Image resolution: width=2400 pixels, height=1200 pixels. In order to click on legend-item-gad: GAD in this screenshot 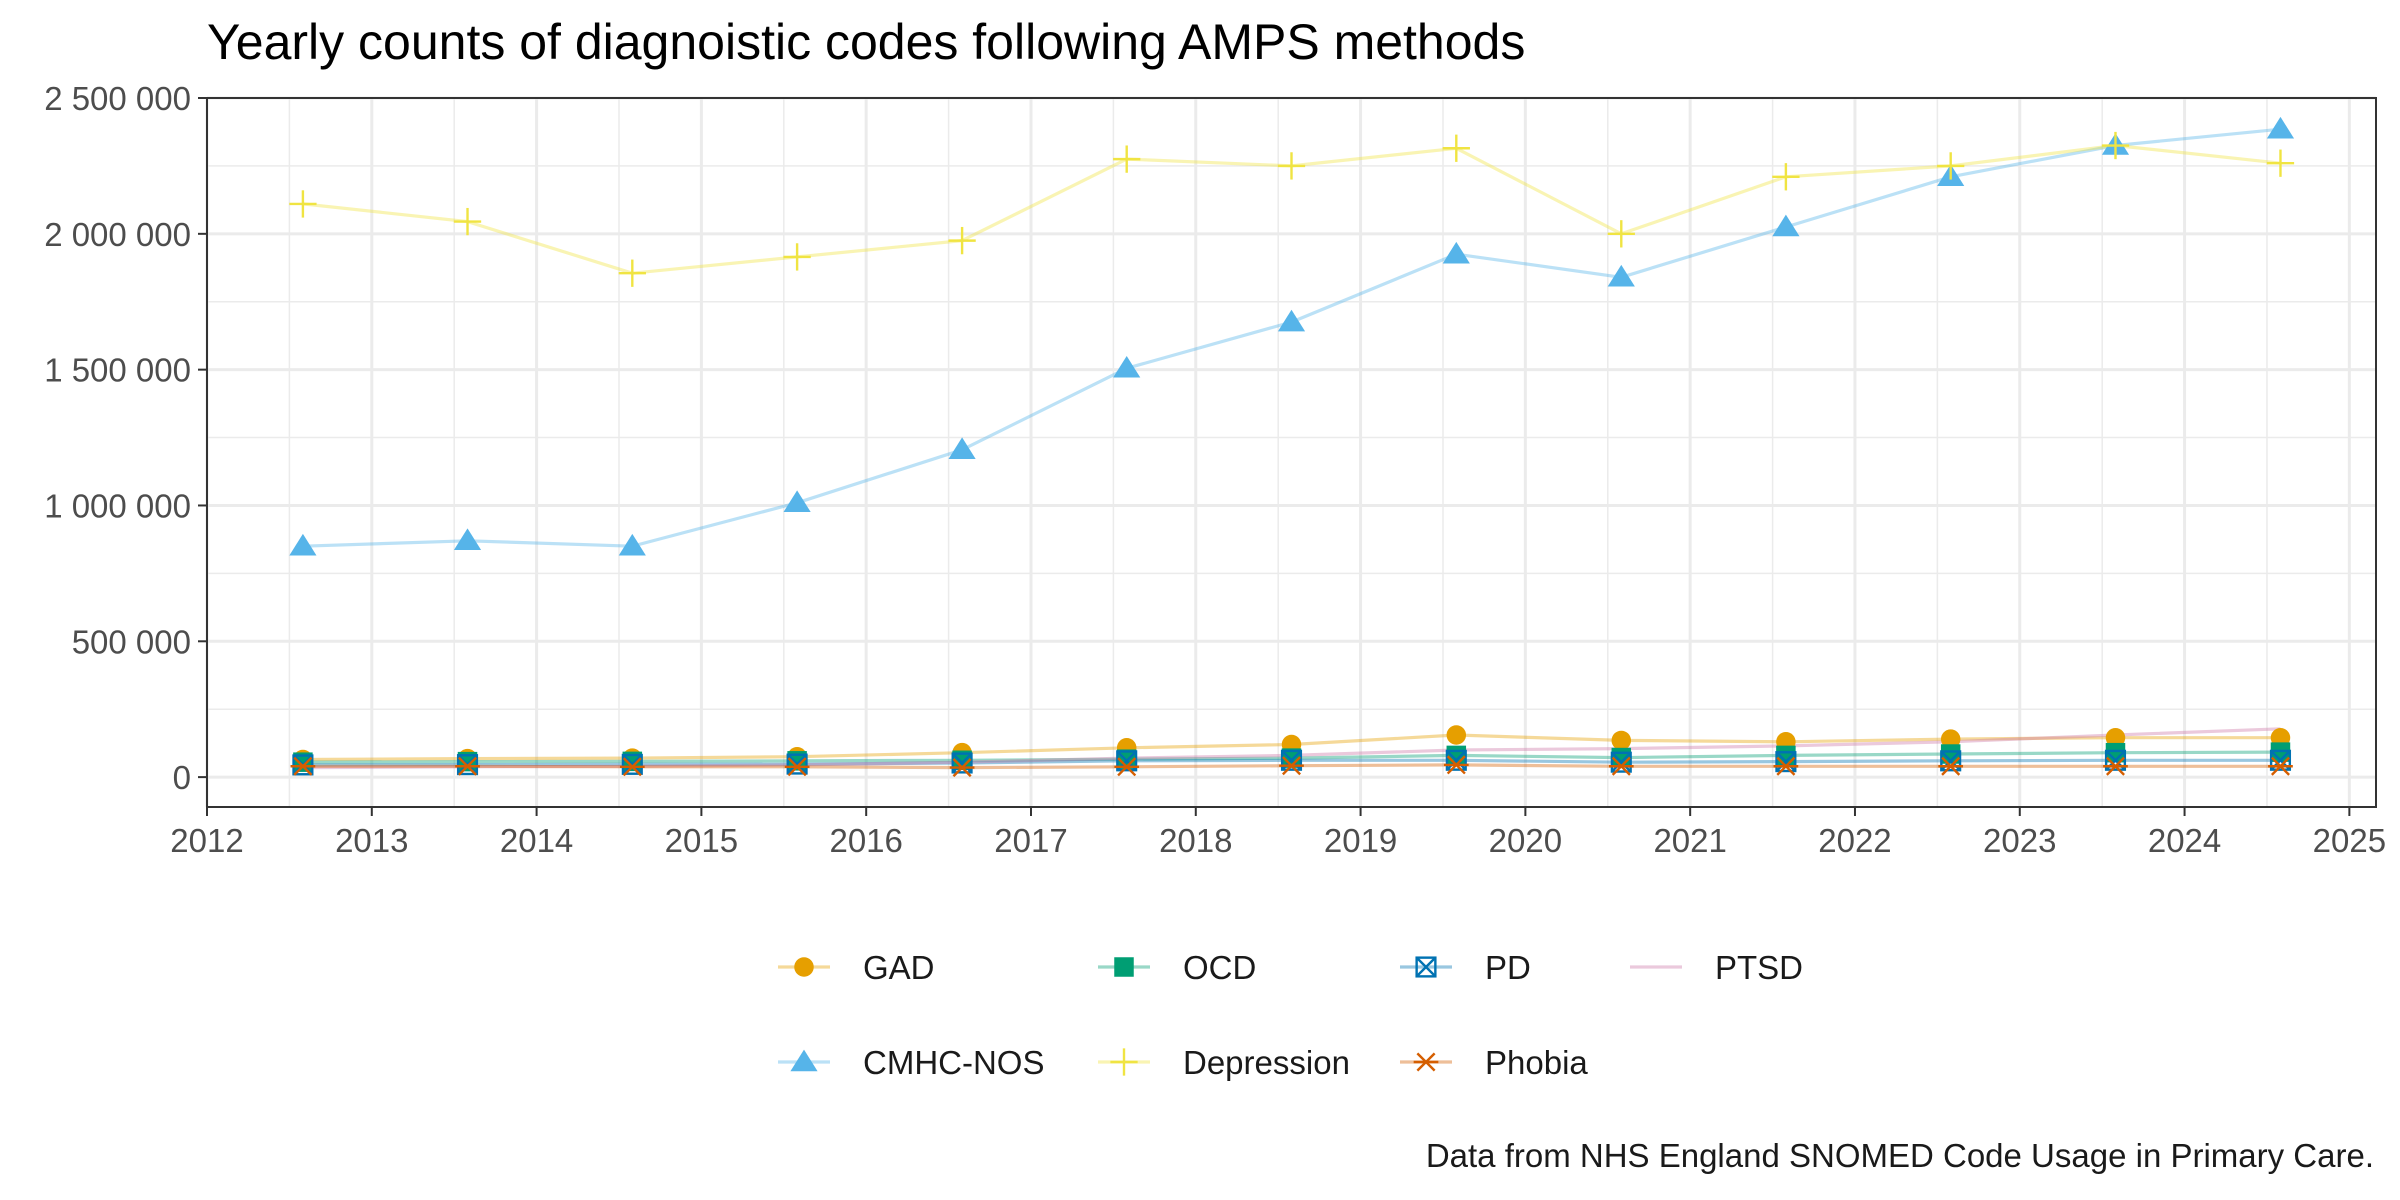, I will do `click(856, 967)`.